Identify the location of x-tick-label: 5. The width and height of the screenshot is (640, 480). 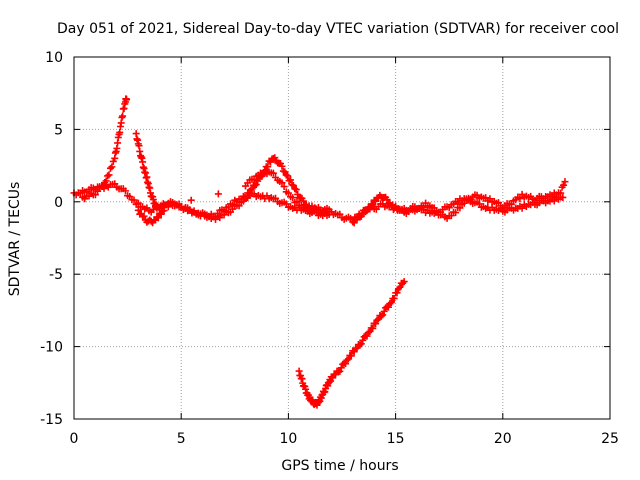
(181, 439).